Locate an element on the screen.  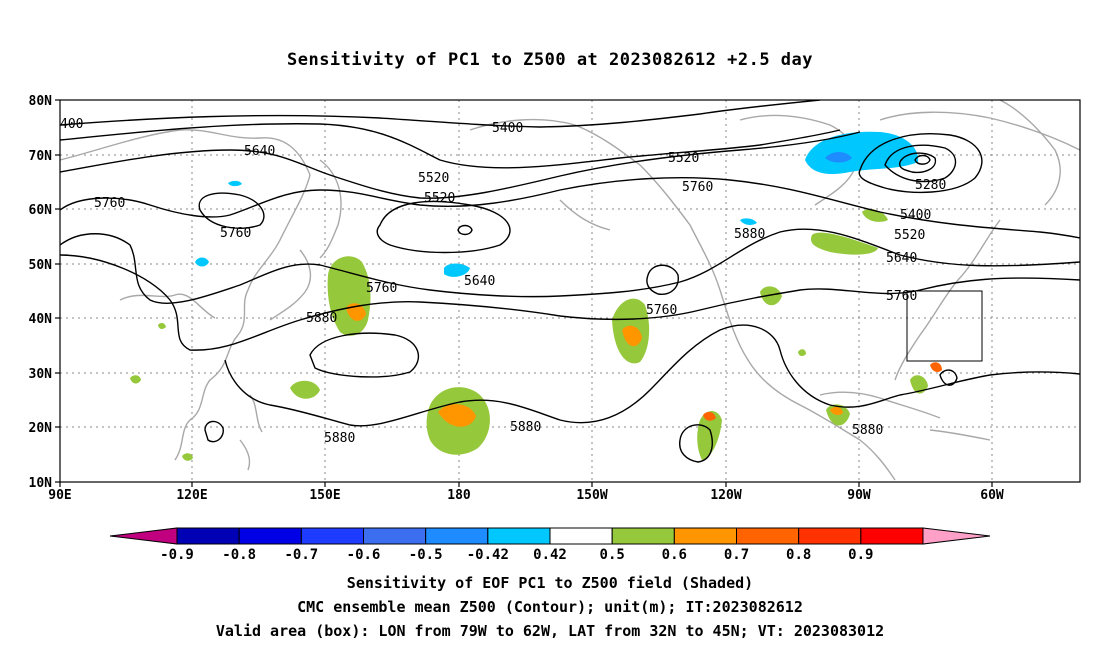
lon-label: 120W is located at coordinates (725, 495).